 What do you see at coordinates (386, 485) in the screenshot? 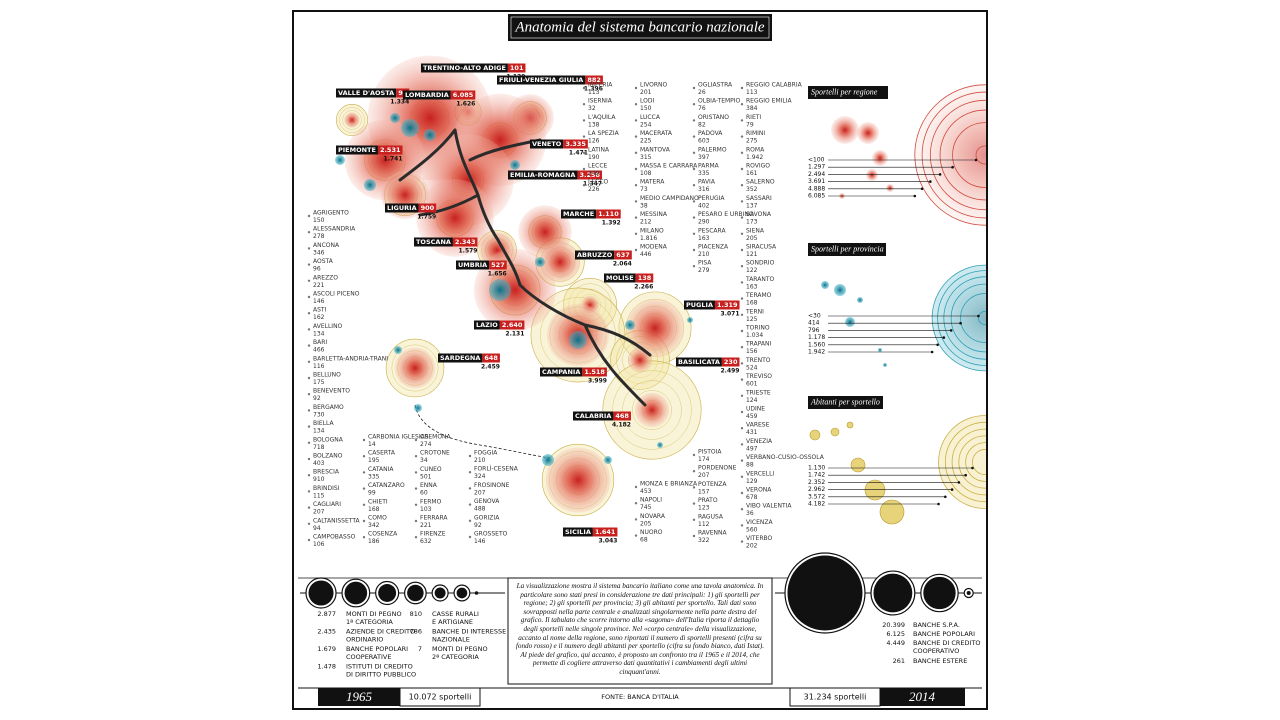
I see `province-name: CATANZARO` at bounding box center [386, 485].